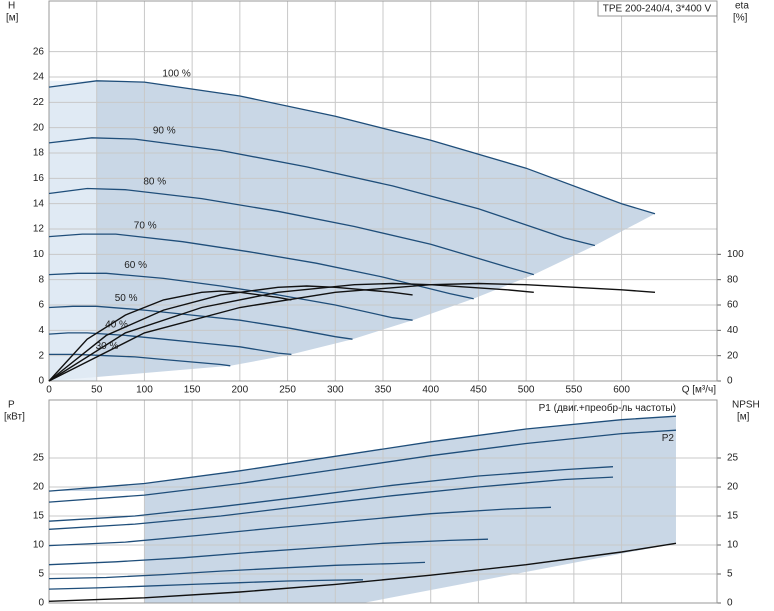 This screenshot has width=774, height=611. What do you see at coordinates (73, 231) in the screenshot?
I see `light-region` at bounding box center [73, 231].